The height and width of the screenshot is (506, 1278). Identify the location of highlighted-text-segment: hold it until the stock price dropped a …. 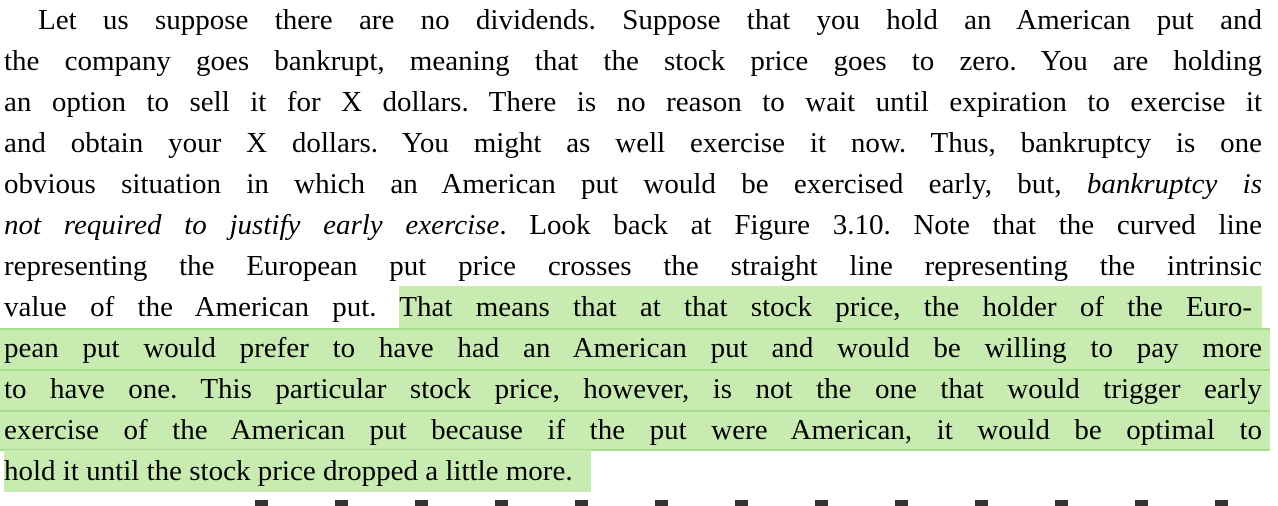
(297, 471).